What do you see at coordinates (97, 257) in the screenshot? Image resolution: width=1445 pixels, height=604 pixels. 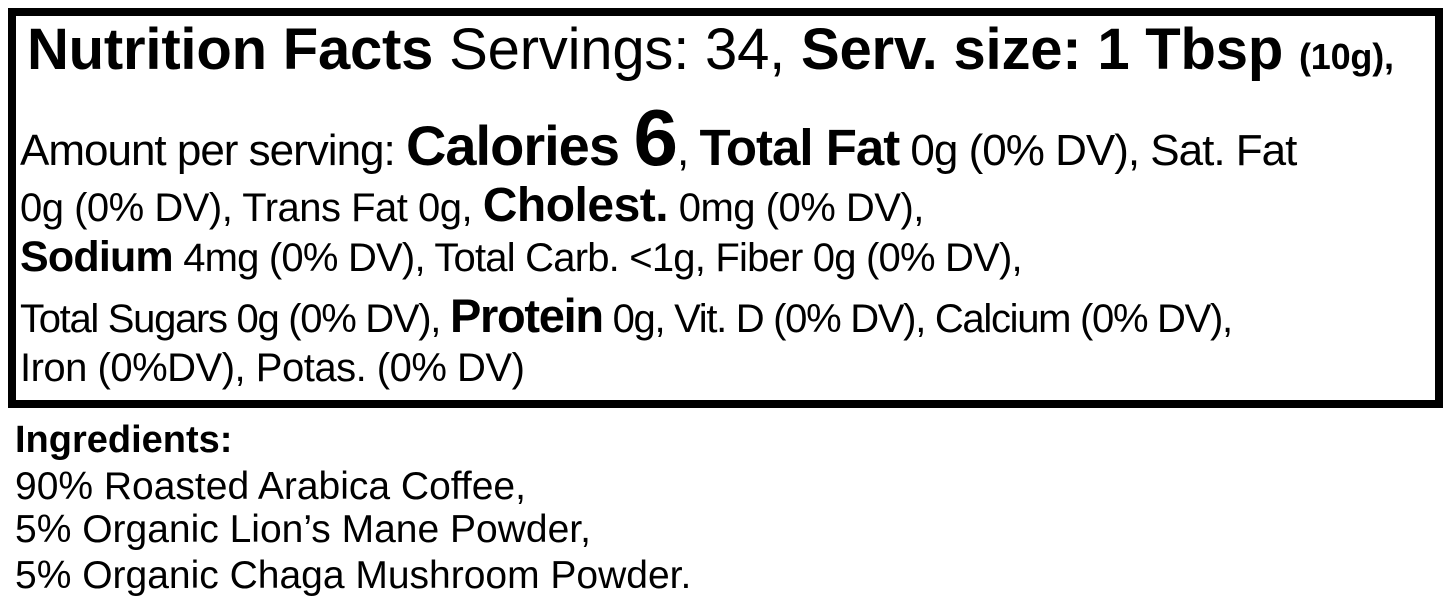 I see `sodium-label: Sodium` at bounding box center [97, 257].